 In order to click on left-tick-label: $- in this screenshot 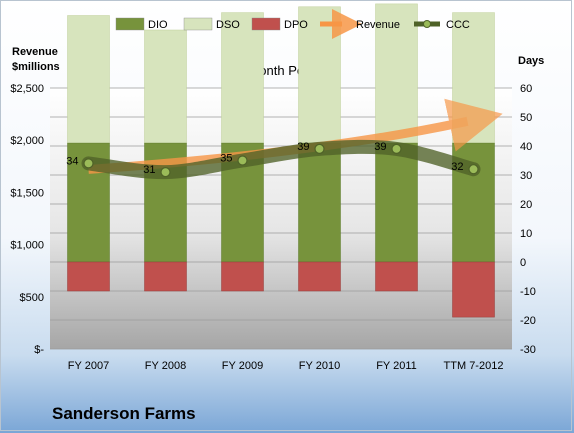, I will do `click(39, 350)`.